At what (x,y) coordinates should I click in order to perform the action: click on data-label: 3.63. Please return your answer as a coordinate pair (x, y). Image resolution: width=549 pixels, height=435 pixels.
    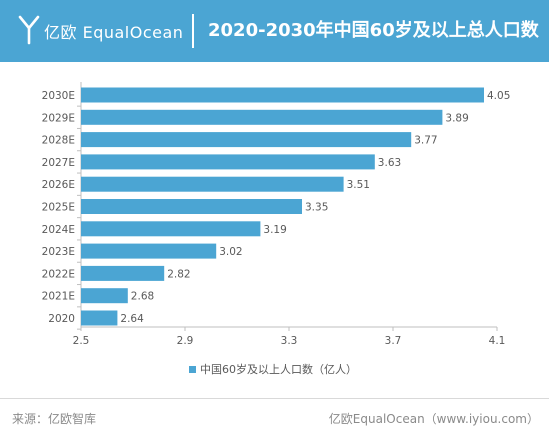
    Looking at the image, I should click on (389, 163).